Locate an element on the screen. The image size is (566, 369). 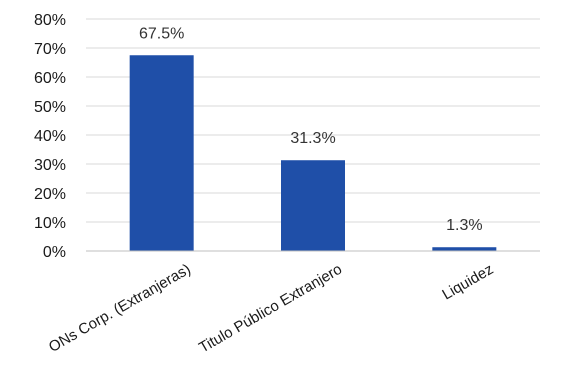
data-label: 31.3% is located at coordinates (312, 138).